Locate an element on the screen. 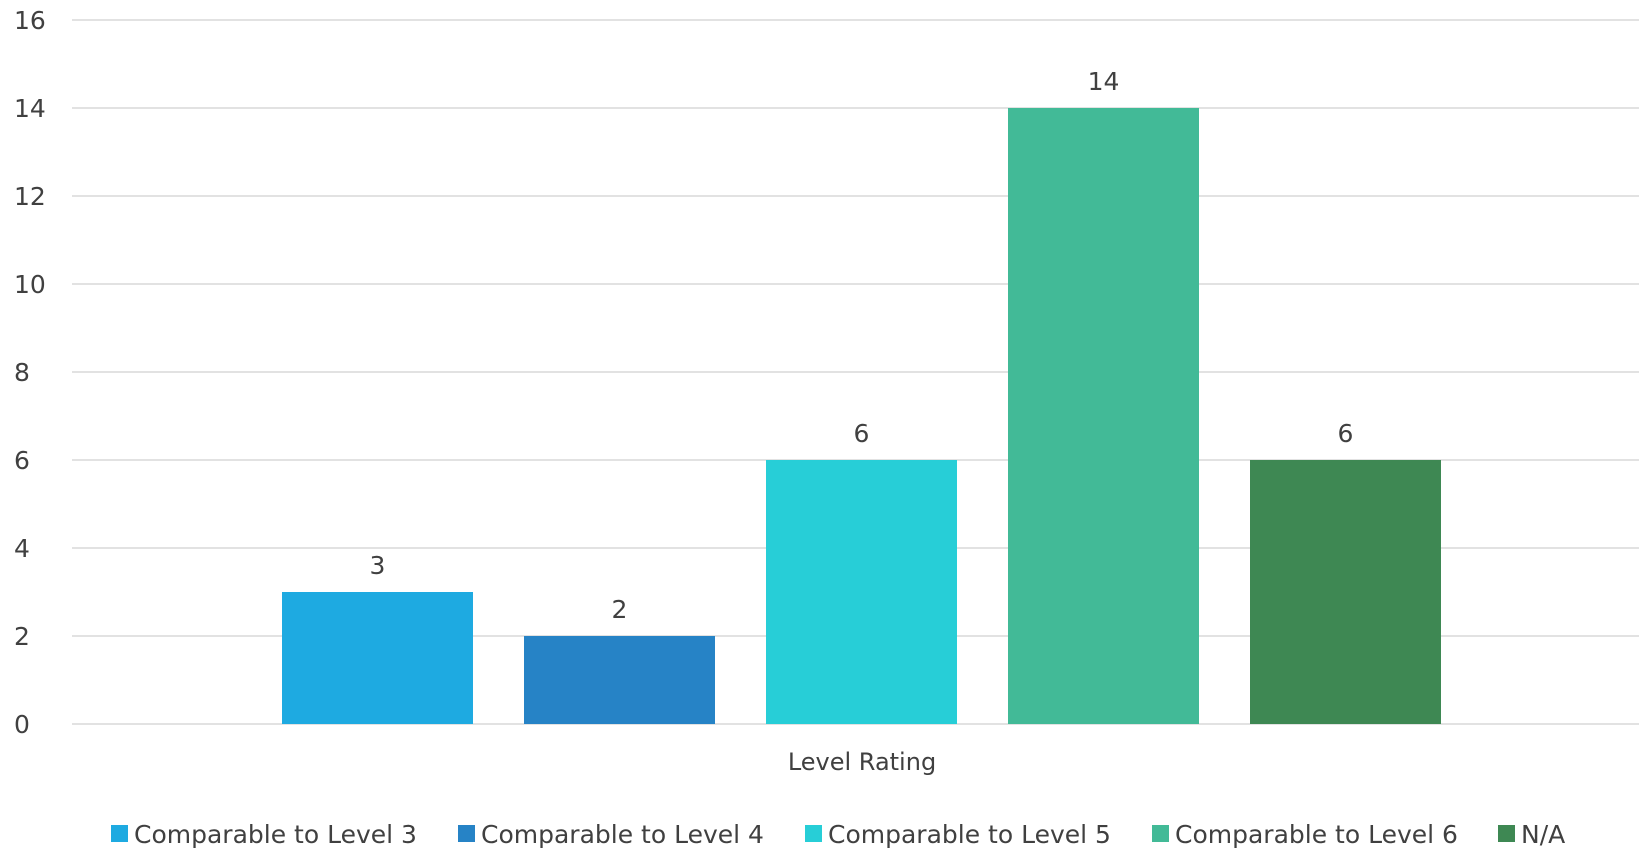  legend-label: Comparable to Level 6 is located at coordinates (1316, 834).